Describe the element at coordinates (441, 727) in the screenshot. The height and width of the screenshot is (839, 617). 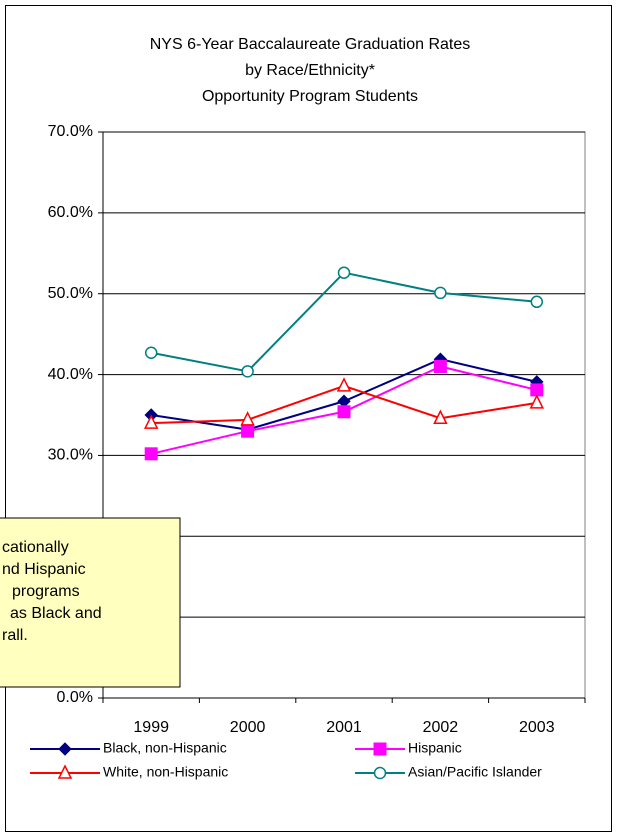
I see `x-tick-label: 2002` at that location.